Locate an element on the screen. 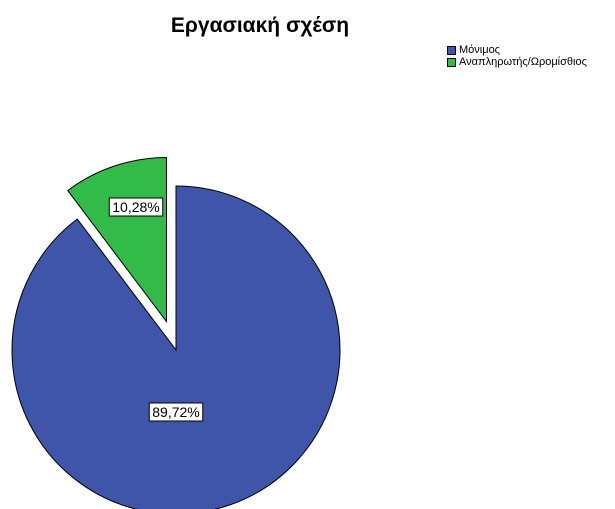 The image size is (615, 509). chart-title: Εργασιακή σχέση is located at coordinates (260, 25).